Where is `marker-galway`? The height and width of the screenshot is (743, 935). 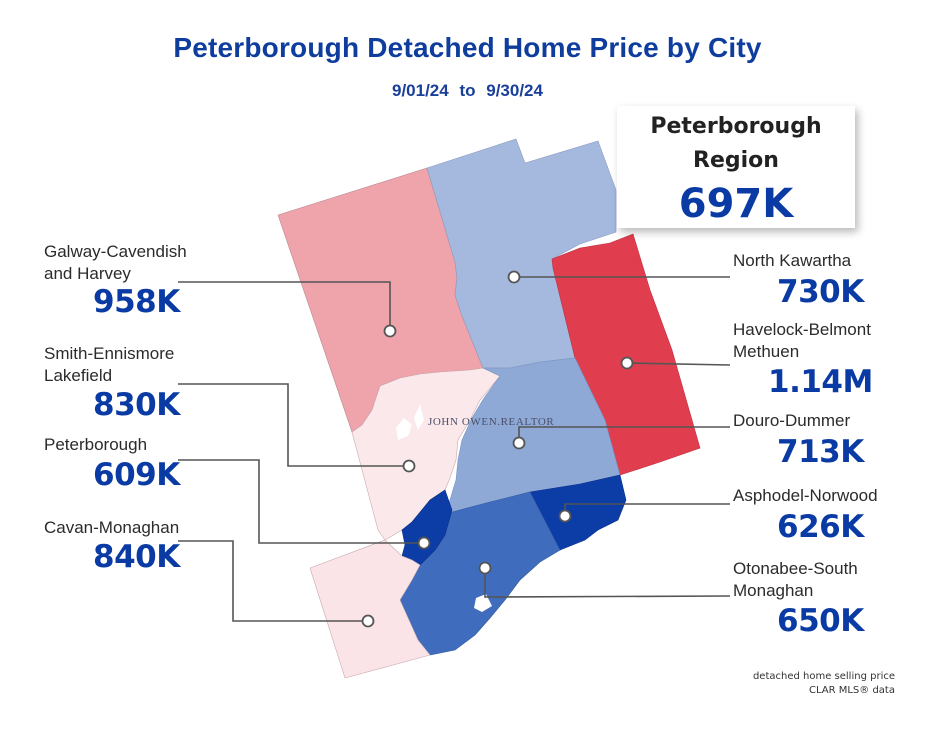 marker-galway is located at coordinates (390, 331).